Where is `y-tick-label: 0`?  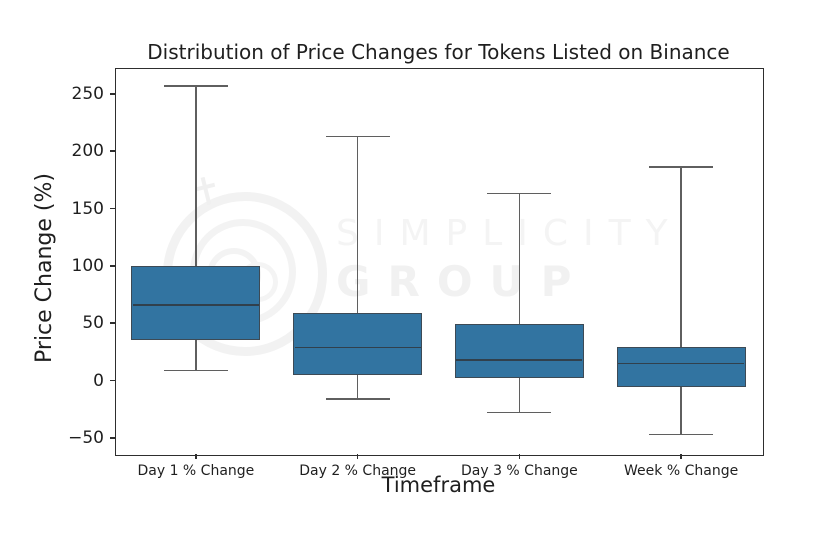 y-tick-label: 0 is located at coordinates (98, 380).